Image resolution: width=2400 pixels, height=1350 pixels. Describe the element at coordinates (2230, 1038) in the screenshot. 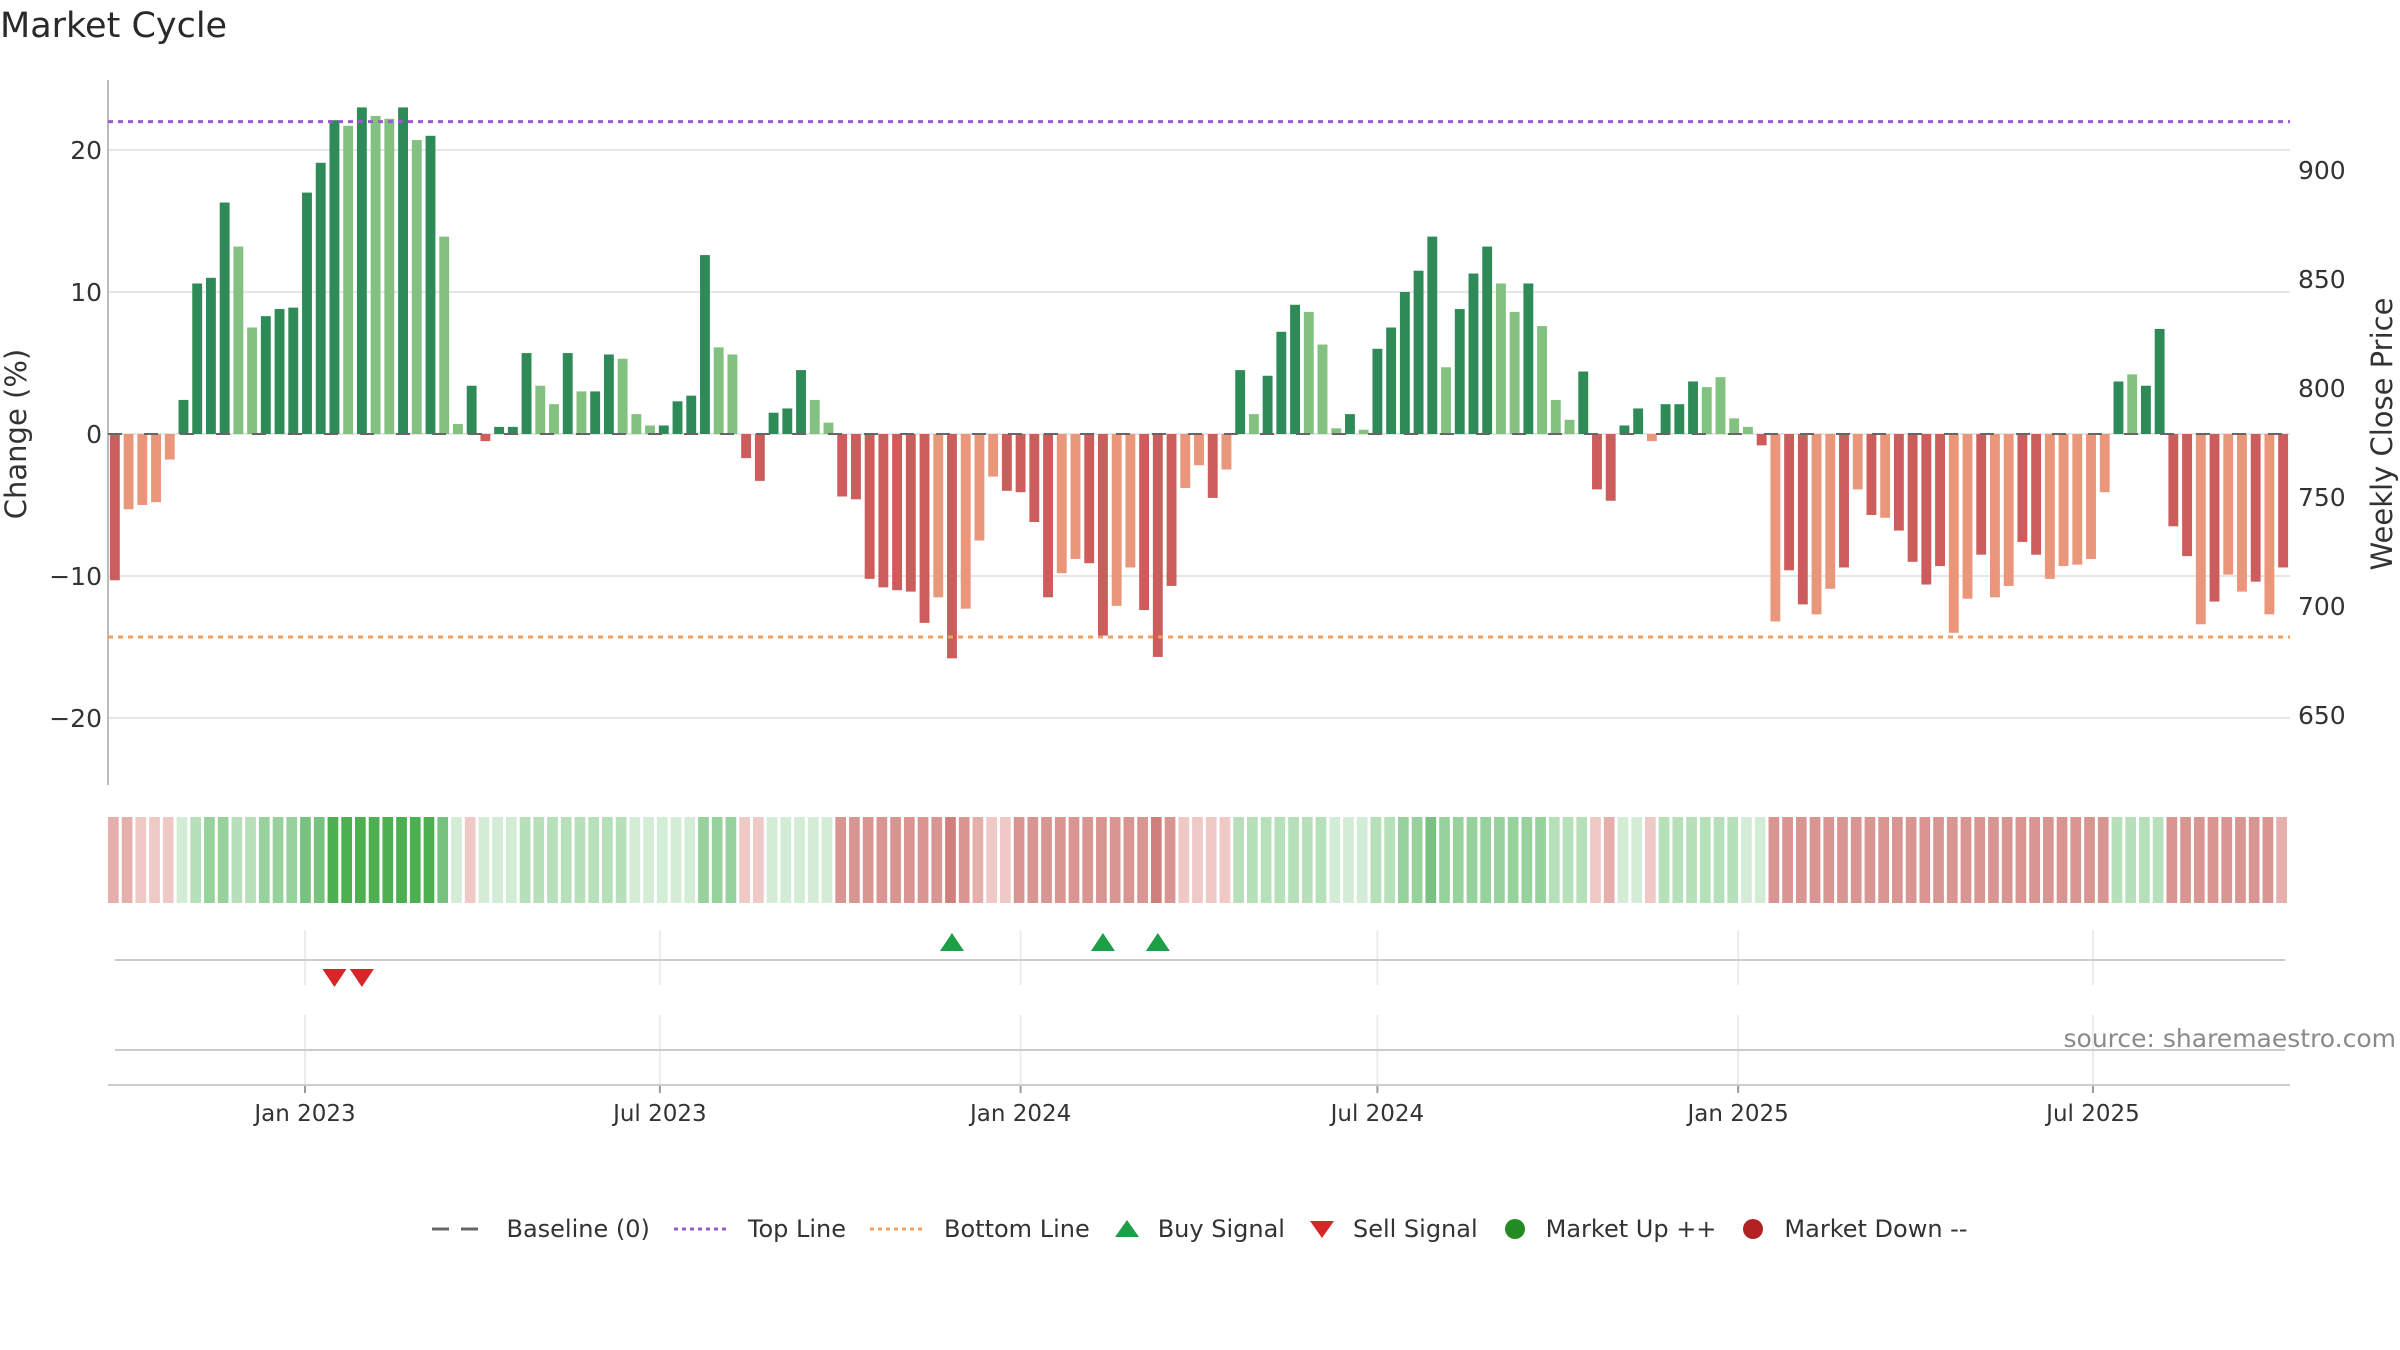

I see `source-watermark: source: sharemaestro.com` at that location.